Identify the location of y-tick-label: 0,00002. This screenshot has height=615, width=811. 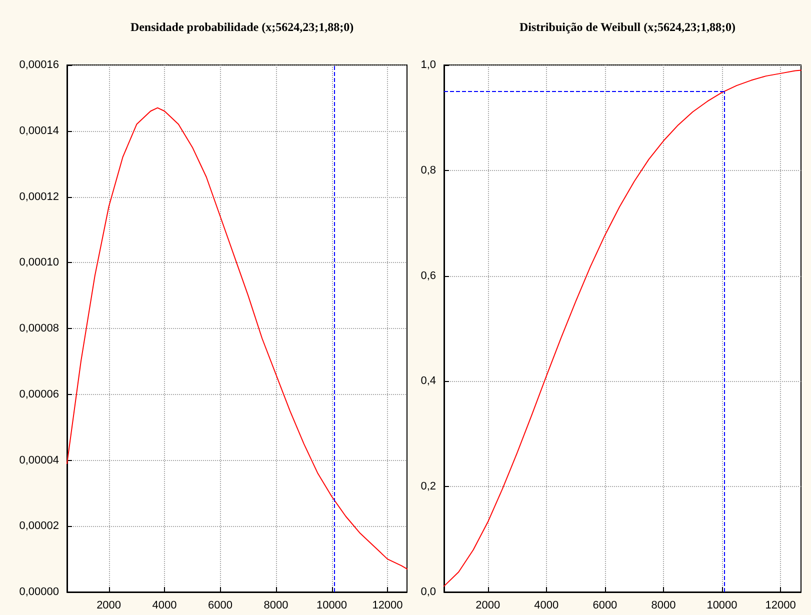
(39, 526).